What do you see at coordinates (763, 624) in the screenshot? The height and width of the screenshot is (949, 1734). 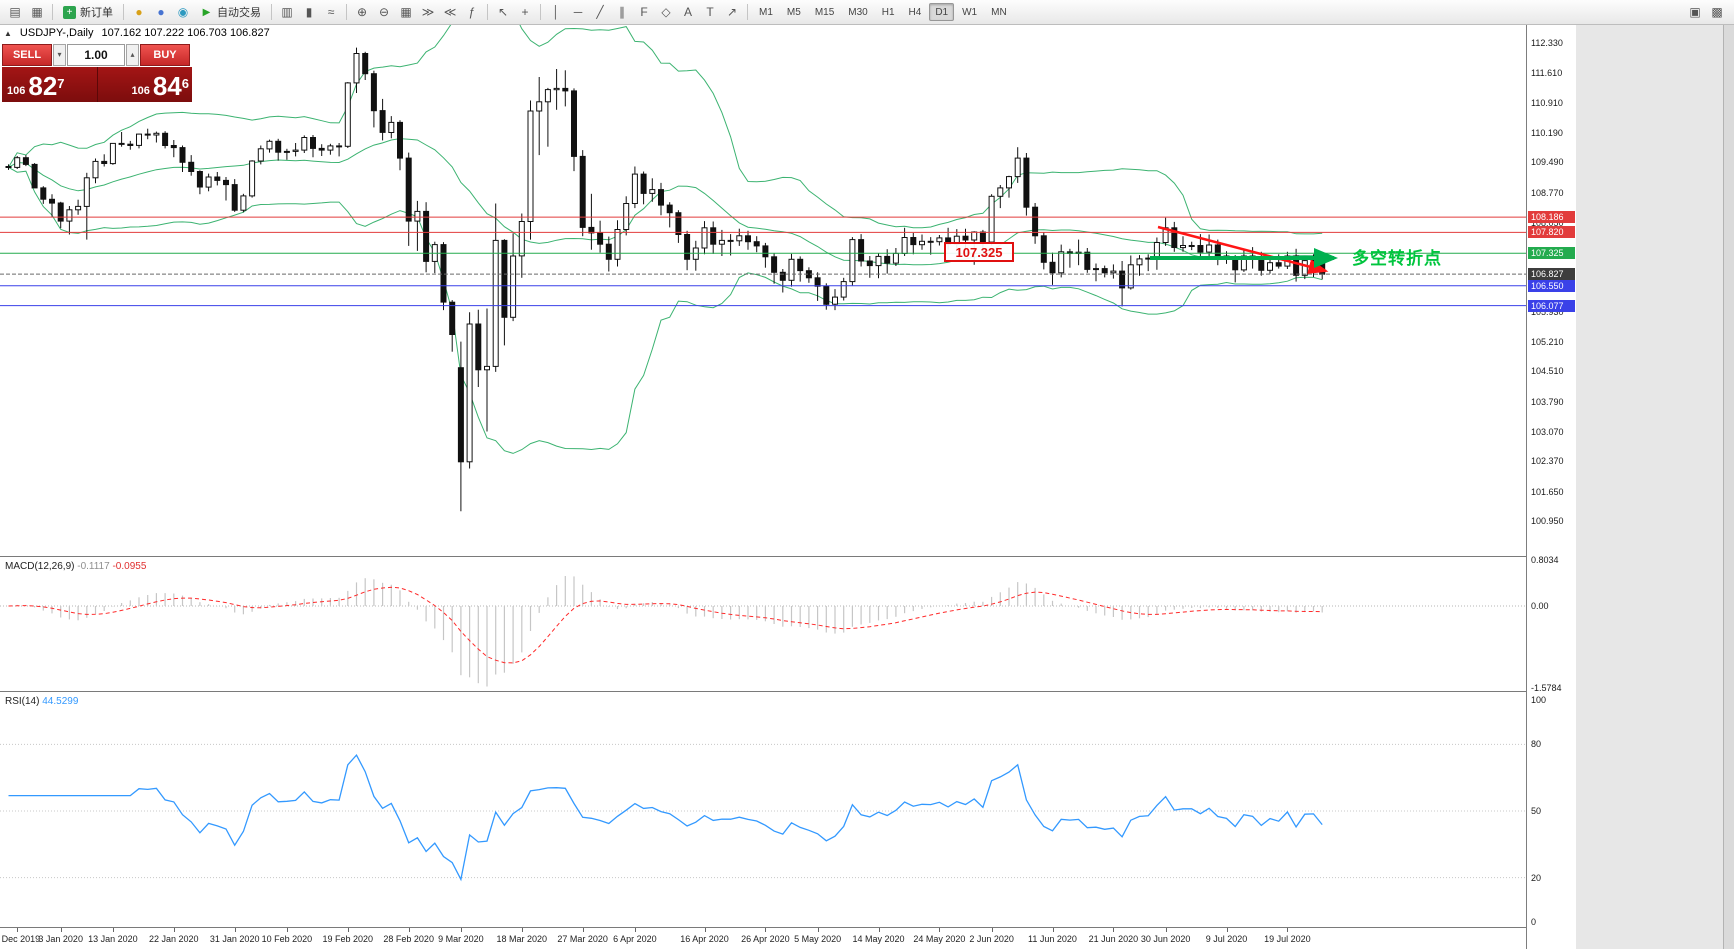 I see `macd-chart-canvas` at bounding box center [763, 624].